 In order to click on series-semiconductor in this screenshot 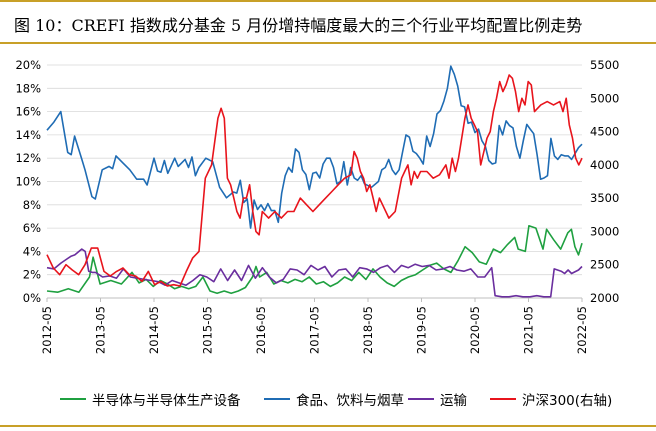, I will do `click(314, 260)`.